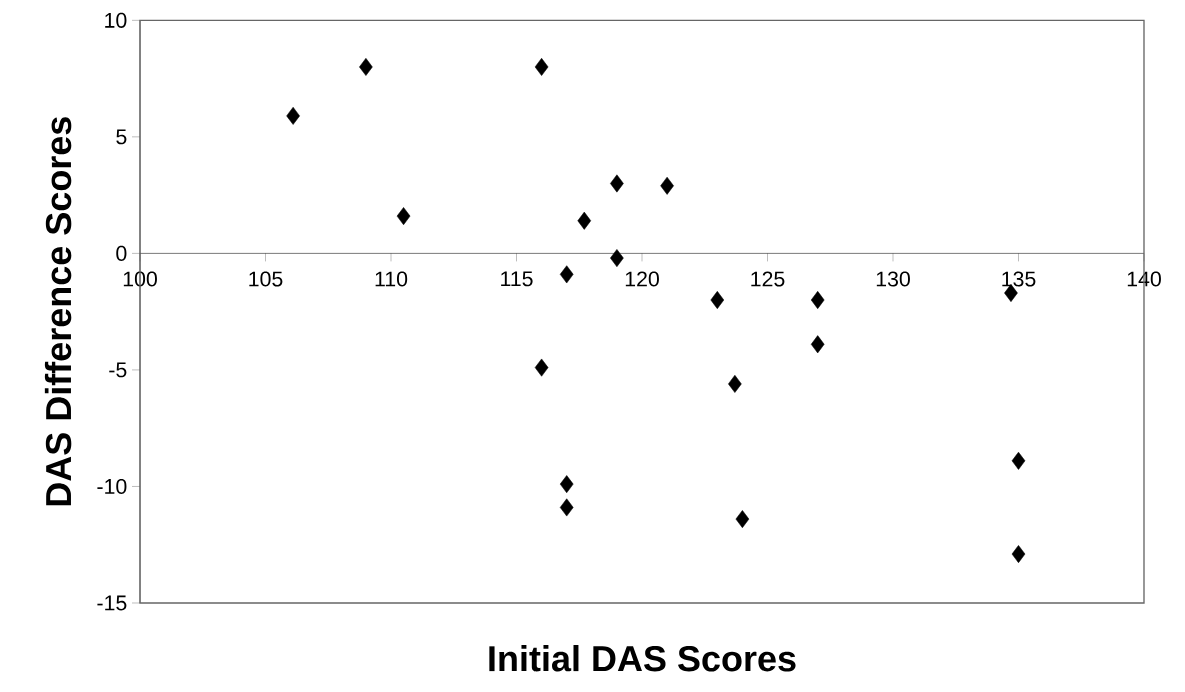  Describe the element at coordinates (768, 279) in the screenshot. I see `x-tick-label: 125` at that location.